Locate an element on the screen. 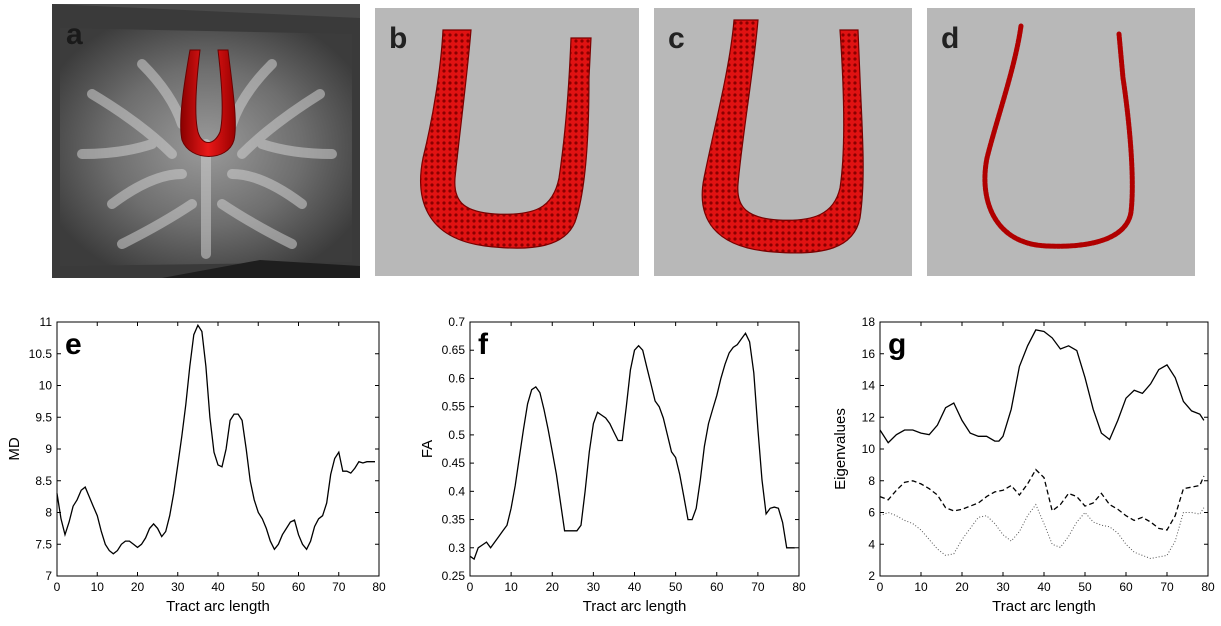  panel-a-brain-slice: a is located at coordinates (206, 141).